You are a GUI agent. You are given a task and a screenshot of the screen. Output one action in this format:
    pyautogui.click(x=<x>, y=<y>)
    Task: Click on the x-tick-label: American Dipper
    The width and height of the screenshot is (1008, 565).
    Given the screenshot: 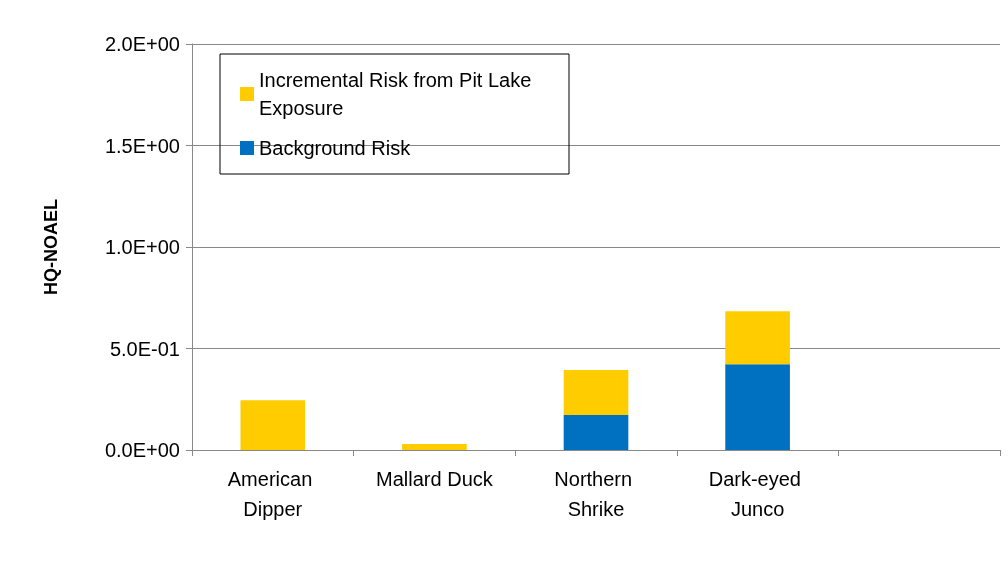 What is the action you would take?
    pyautogui.click(x=272, y=494)
    